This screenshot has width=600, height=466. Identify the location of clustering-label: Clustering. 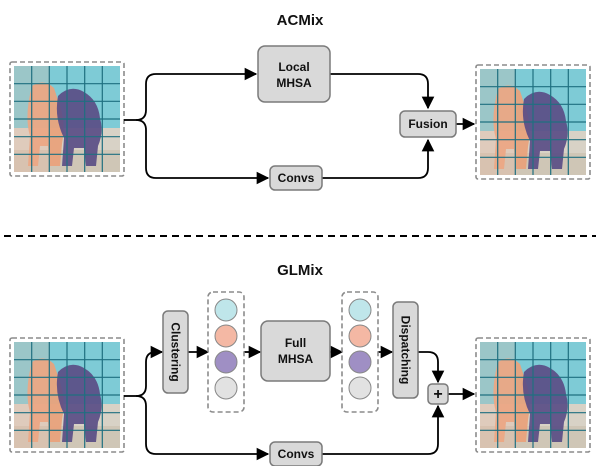
(176, 351).